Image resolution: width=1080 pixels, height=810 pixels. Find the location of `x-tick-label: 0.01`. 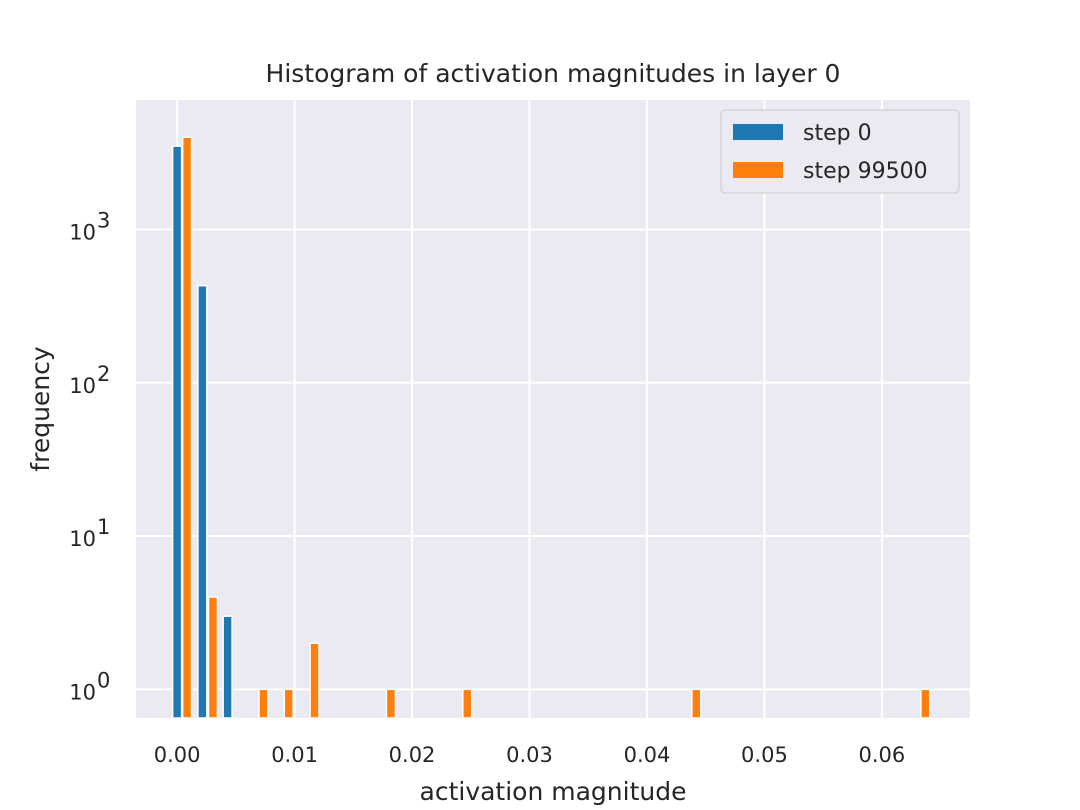

x-tick-label: 0.01 is located at coordinates (294, 755).